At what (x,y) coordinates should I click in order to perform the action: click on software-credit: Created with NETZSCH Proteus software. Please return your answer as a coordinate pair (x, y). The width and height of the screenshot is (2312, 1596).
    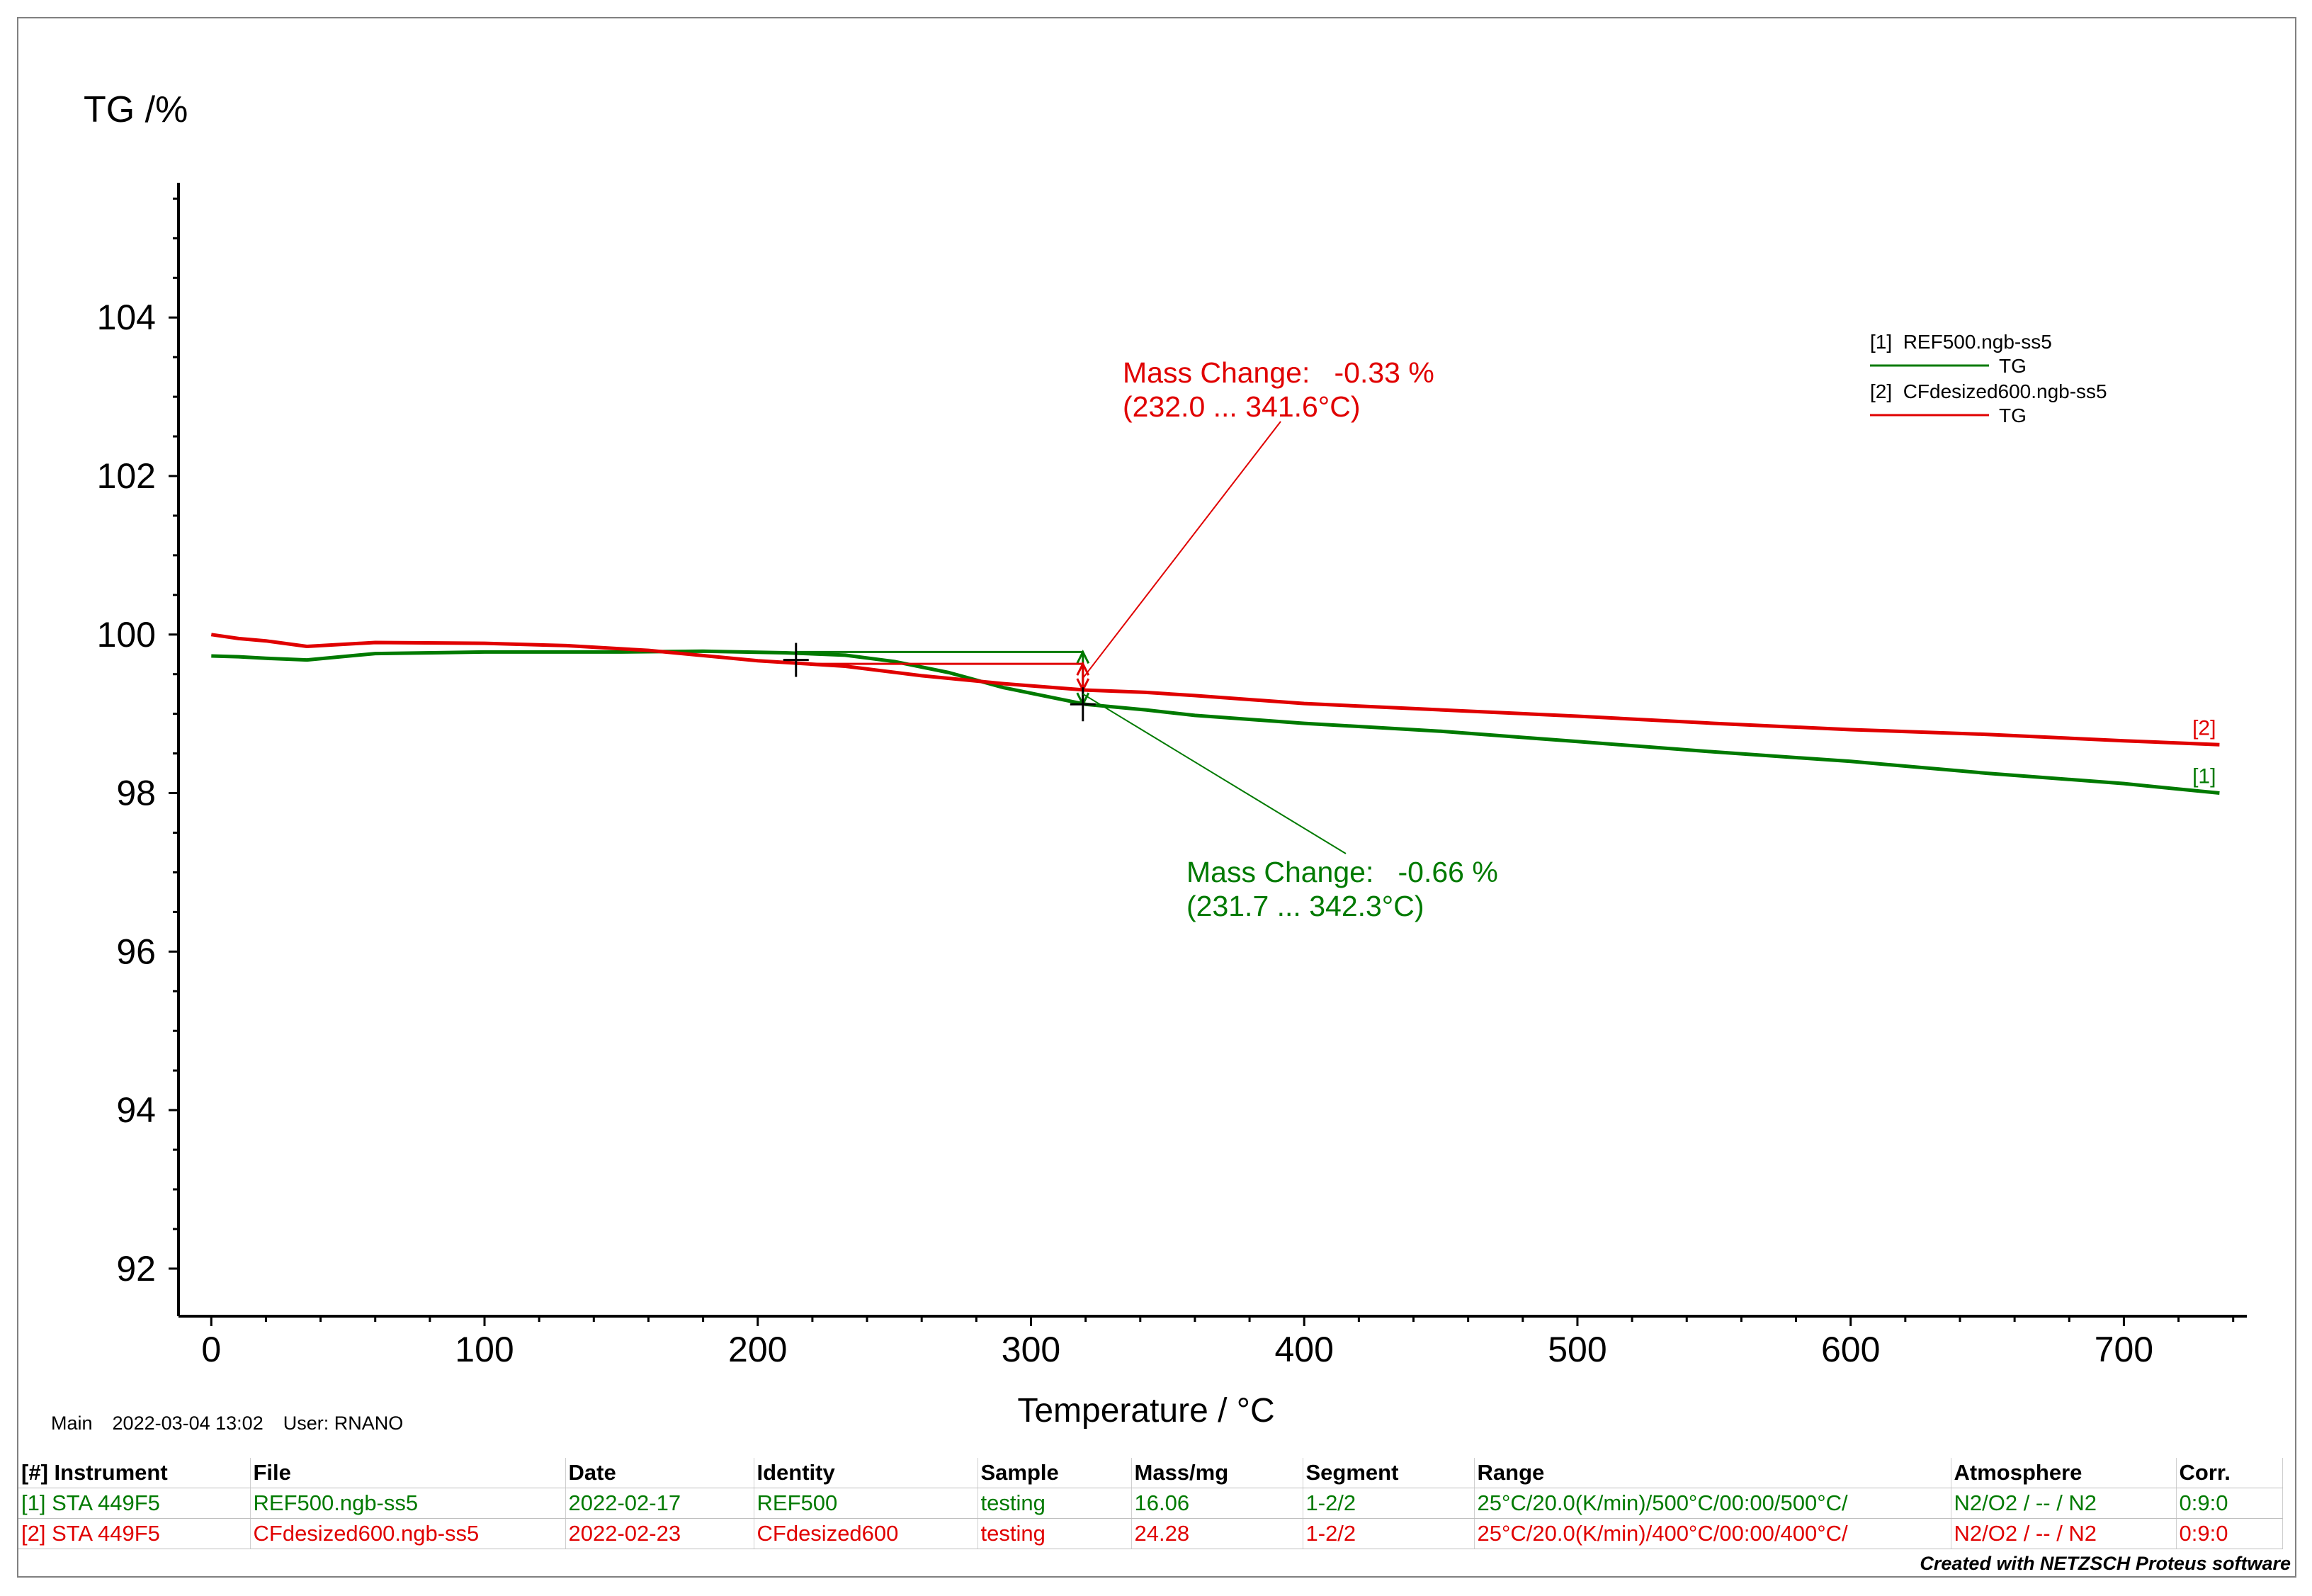
    Looking at the image, I should click on (2105, 1563).